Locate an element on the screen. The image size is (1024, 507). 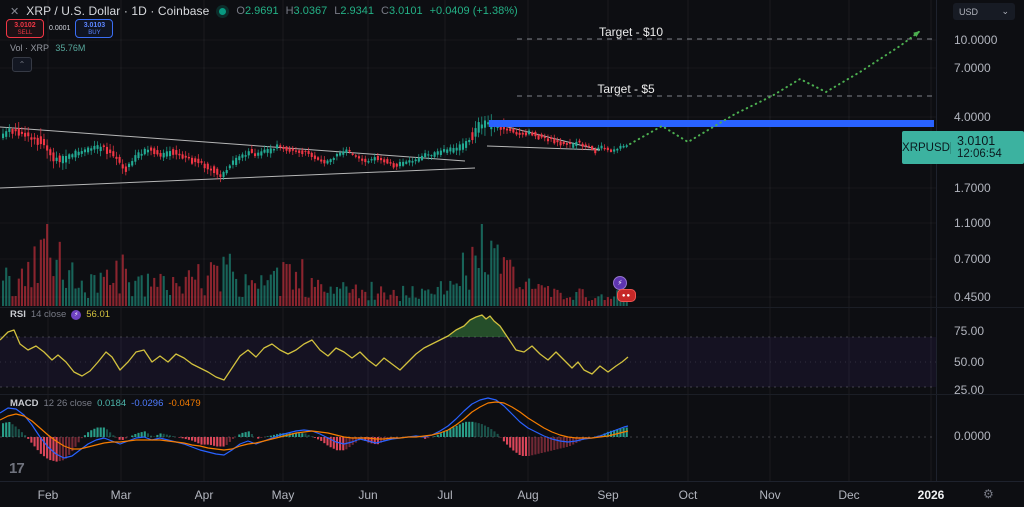
dots-icon: ●● is located at coordinates (626, 295).